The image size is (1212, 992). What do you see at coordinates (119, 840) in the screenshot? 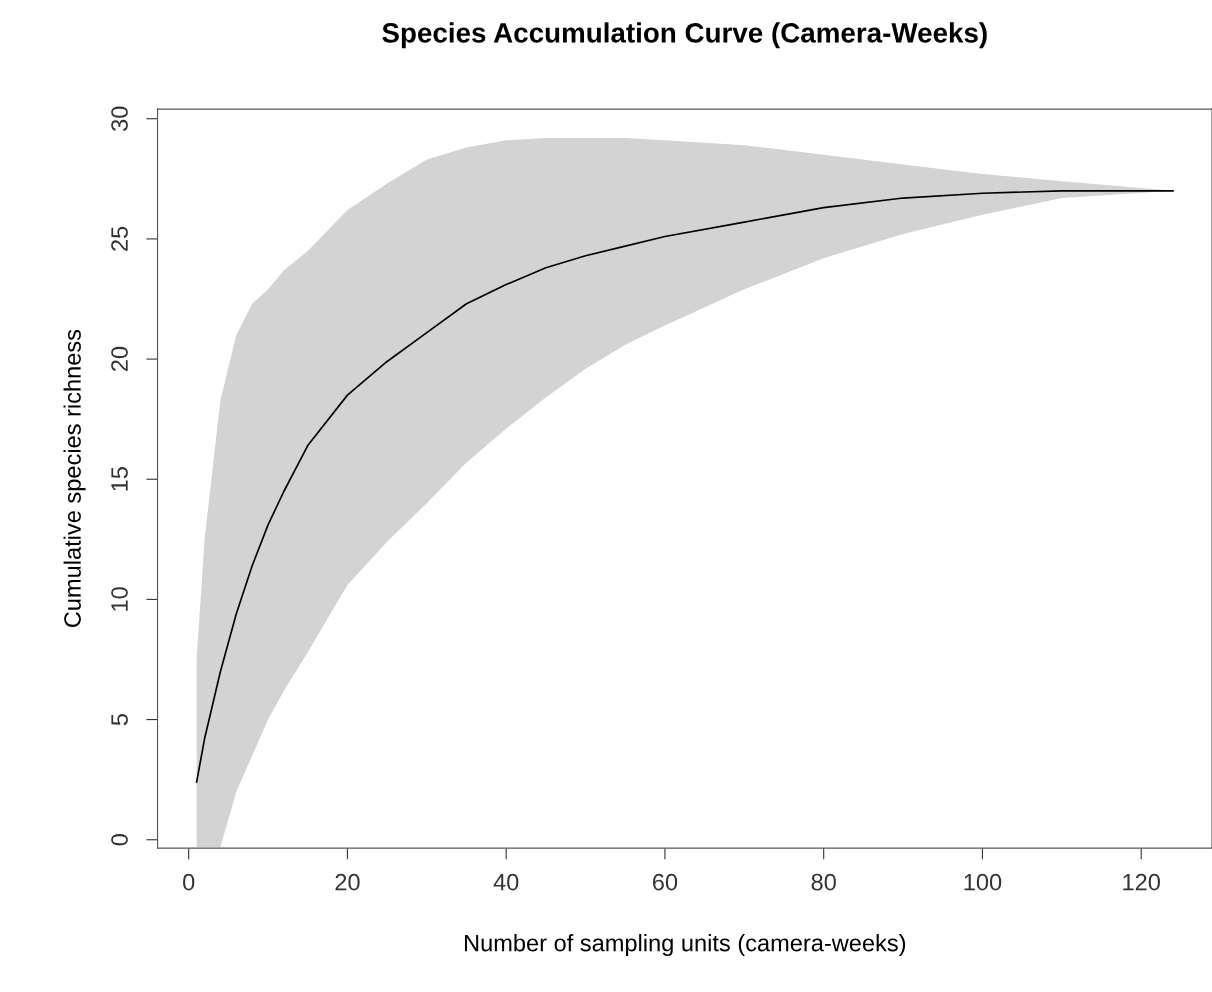
I see `y-tick-label: 0` at bounding box center [119, 840].